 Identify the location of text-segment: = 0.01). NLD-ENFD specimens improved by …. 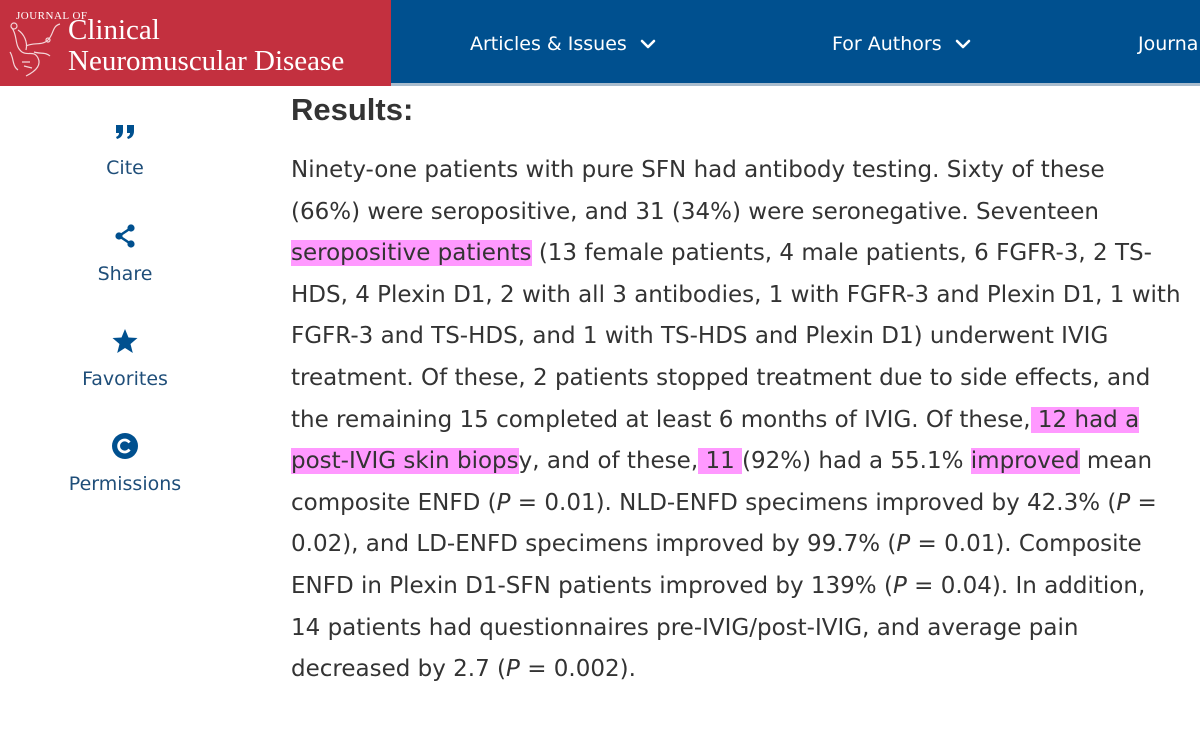
(813, 502).